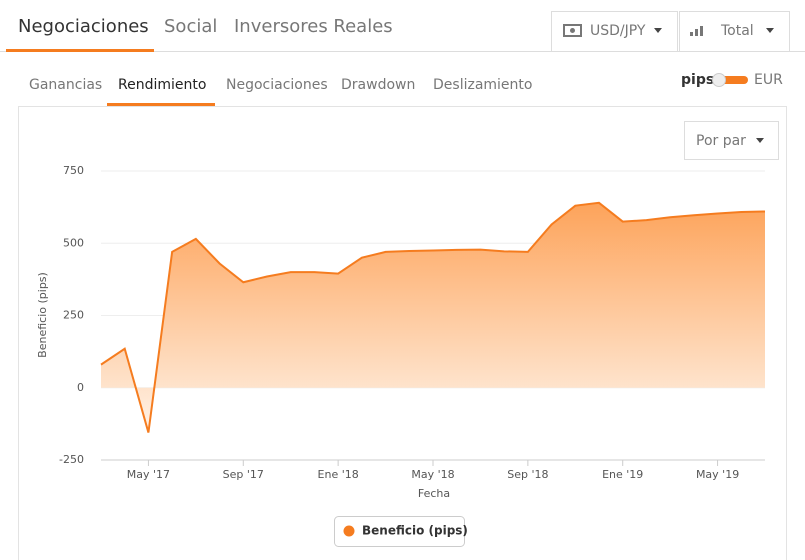 The height and width of the screenshot is (560, 805). What do you see at coordinates (527, 474) in the screenshot?
I see `x-tick-label: Sep '18` at bounding box center [527, 474].